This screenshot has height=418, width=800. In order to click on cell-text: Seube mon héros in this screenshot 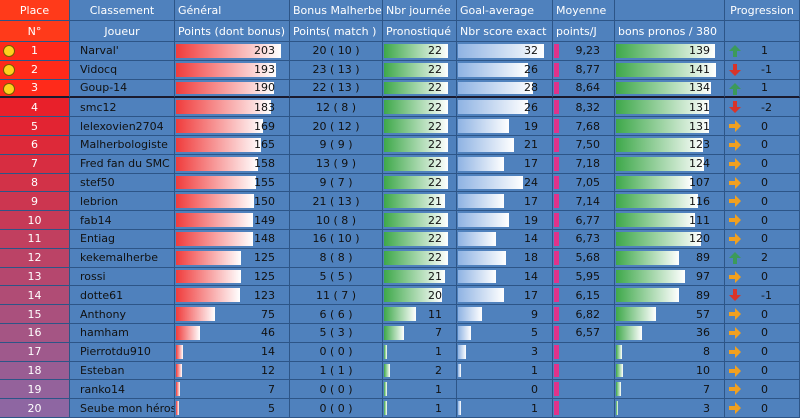, I will do `click(127, 408)`.